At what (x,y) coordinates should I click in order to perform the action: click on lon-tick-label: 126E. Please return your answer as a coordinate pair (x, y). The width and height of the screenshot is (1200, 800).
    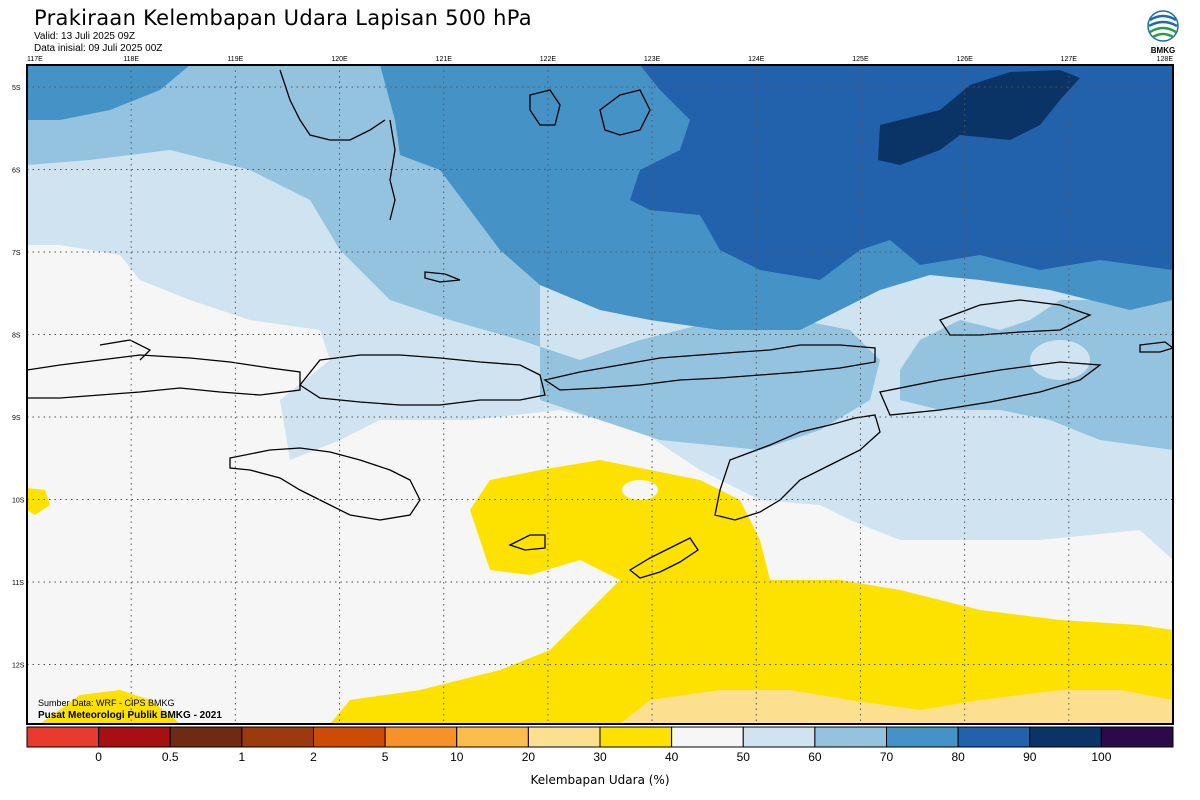
    Looking at the image, I should click on (964, 59).